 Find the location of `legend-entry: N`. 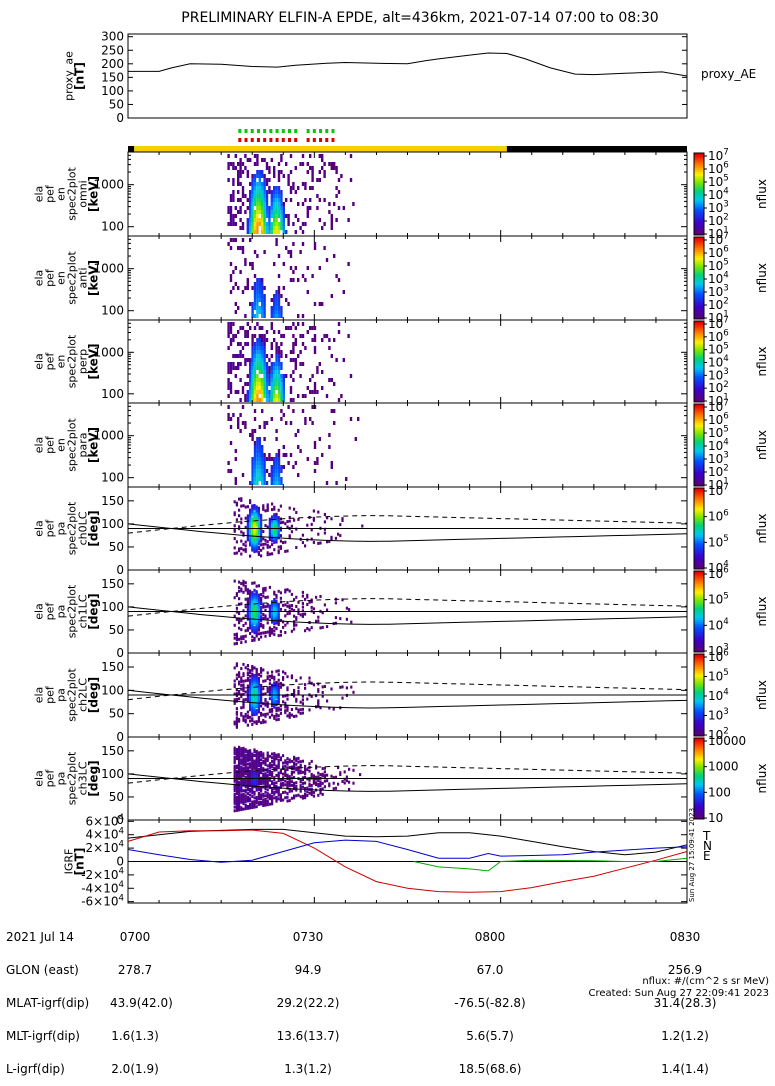

legend-entry: N is located at coordinates (707, 846).